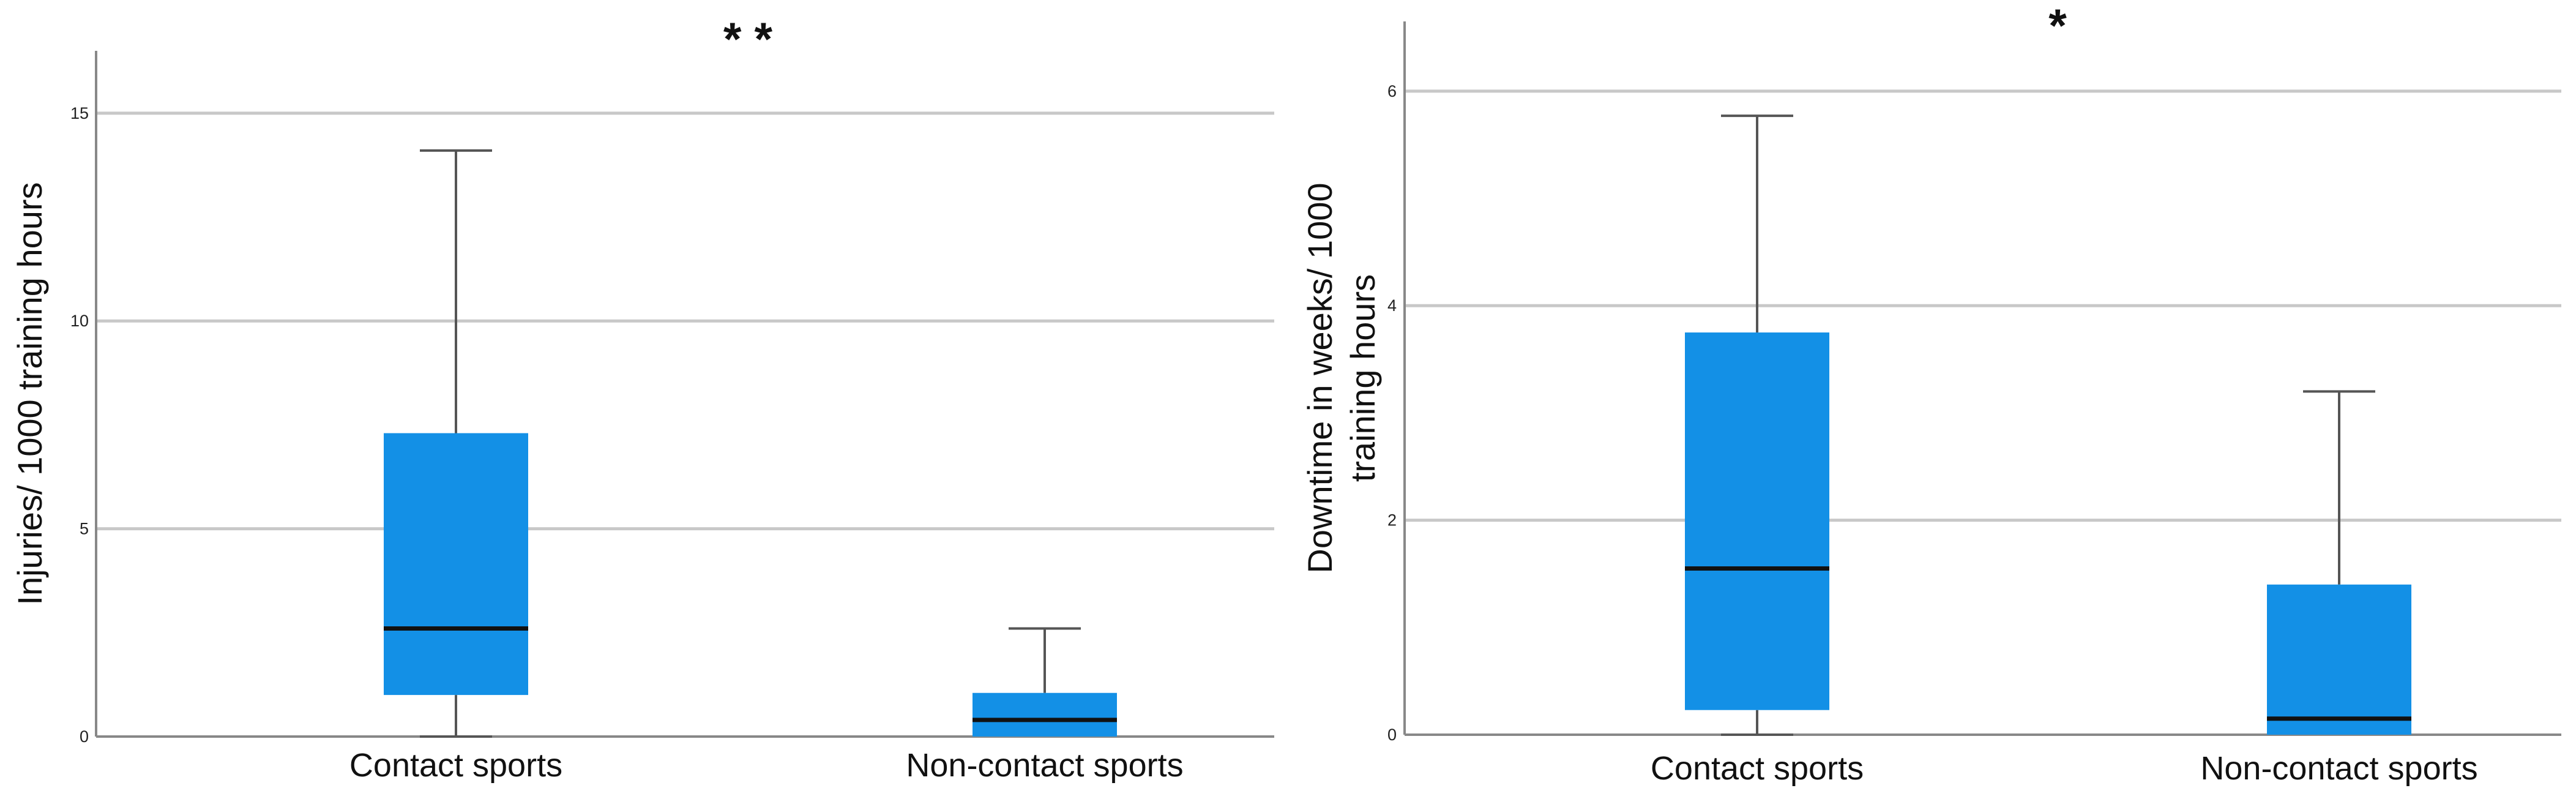  I want to click on y-tick-label: 4, so click(1392, 305).